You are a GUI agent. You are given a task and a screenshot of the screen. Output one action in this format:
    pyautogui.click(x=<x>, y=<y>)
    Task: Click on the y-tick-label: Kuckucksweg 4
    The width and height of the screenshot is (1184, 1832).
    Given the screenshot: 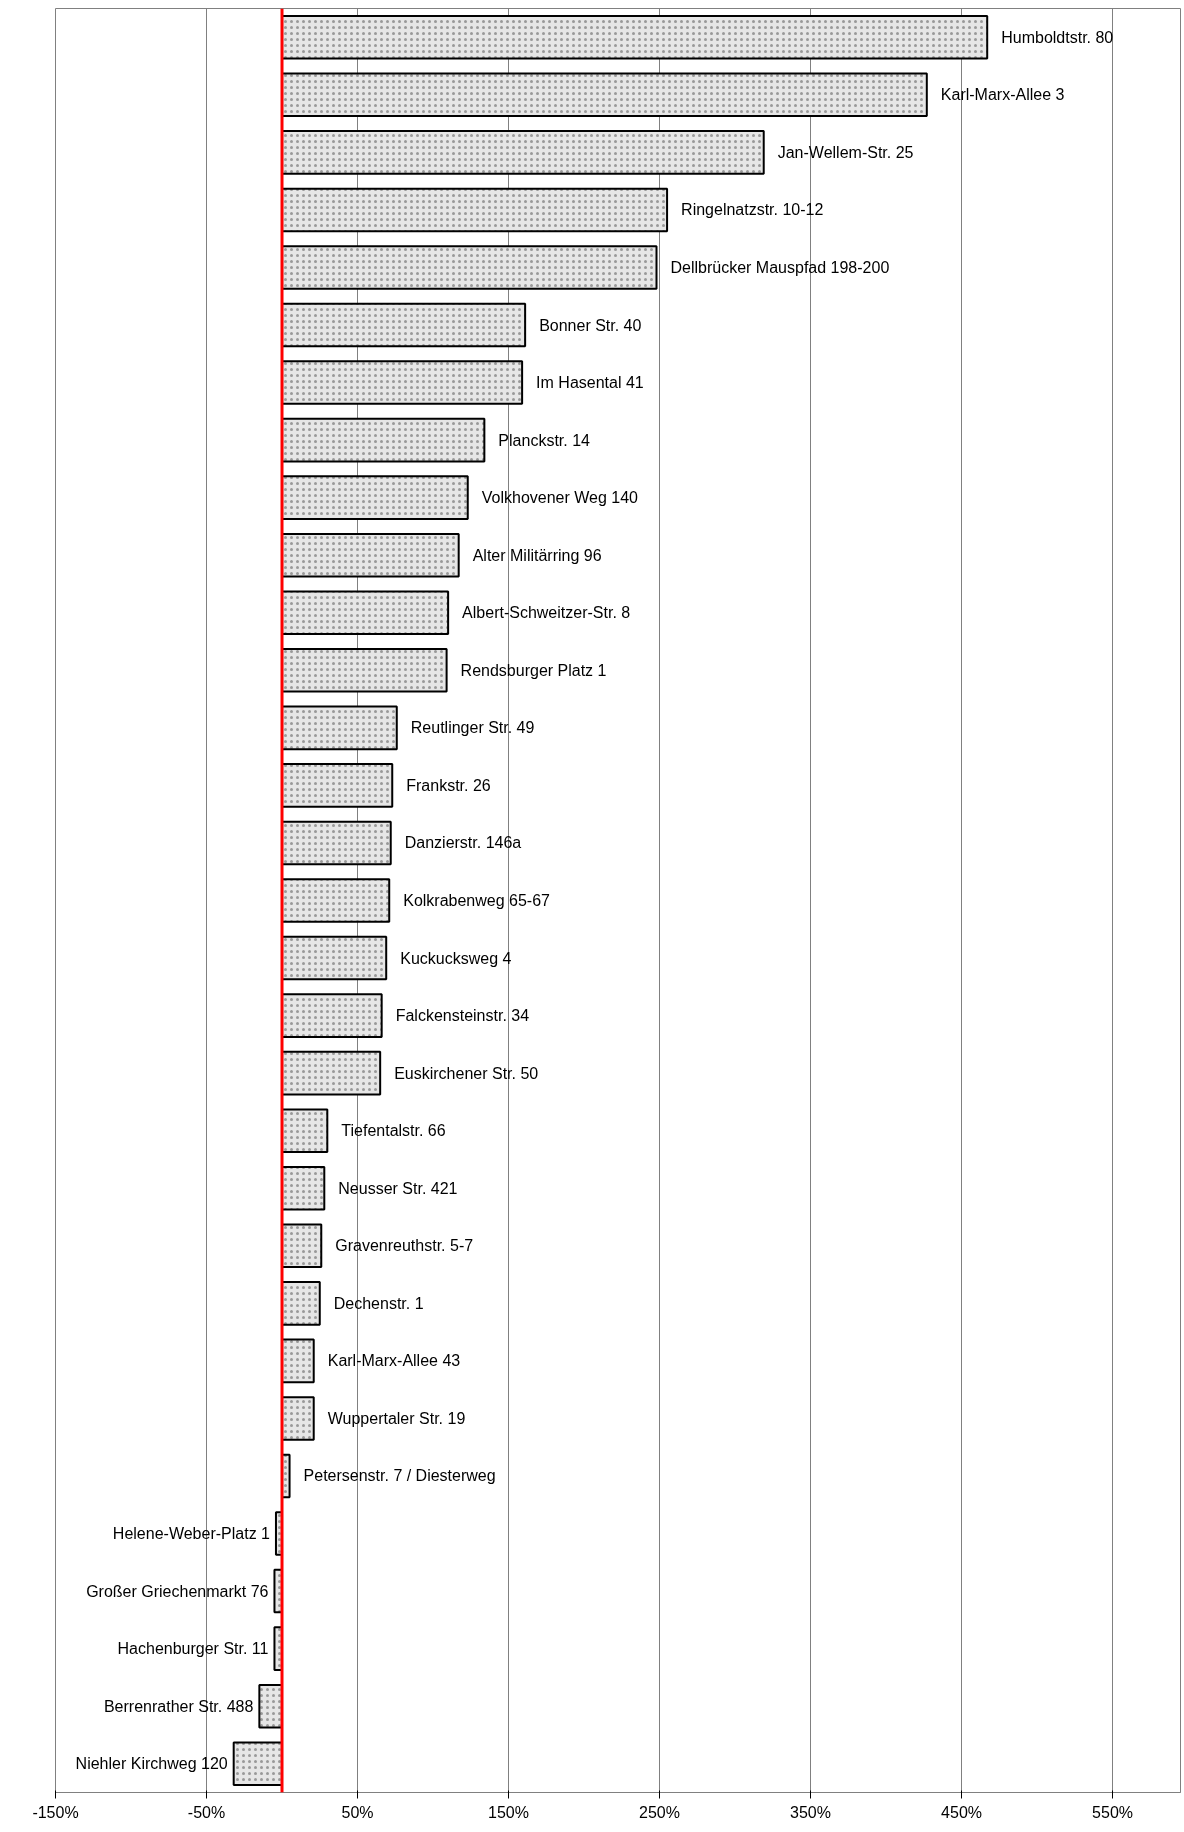 What is the action you would take?
    pyautogui.click(x=456, y=958)
    